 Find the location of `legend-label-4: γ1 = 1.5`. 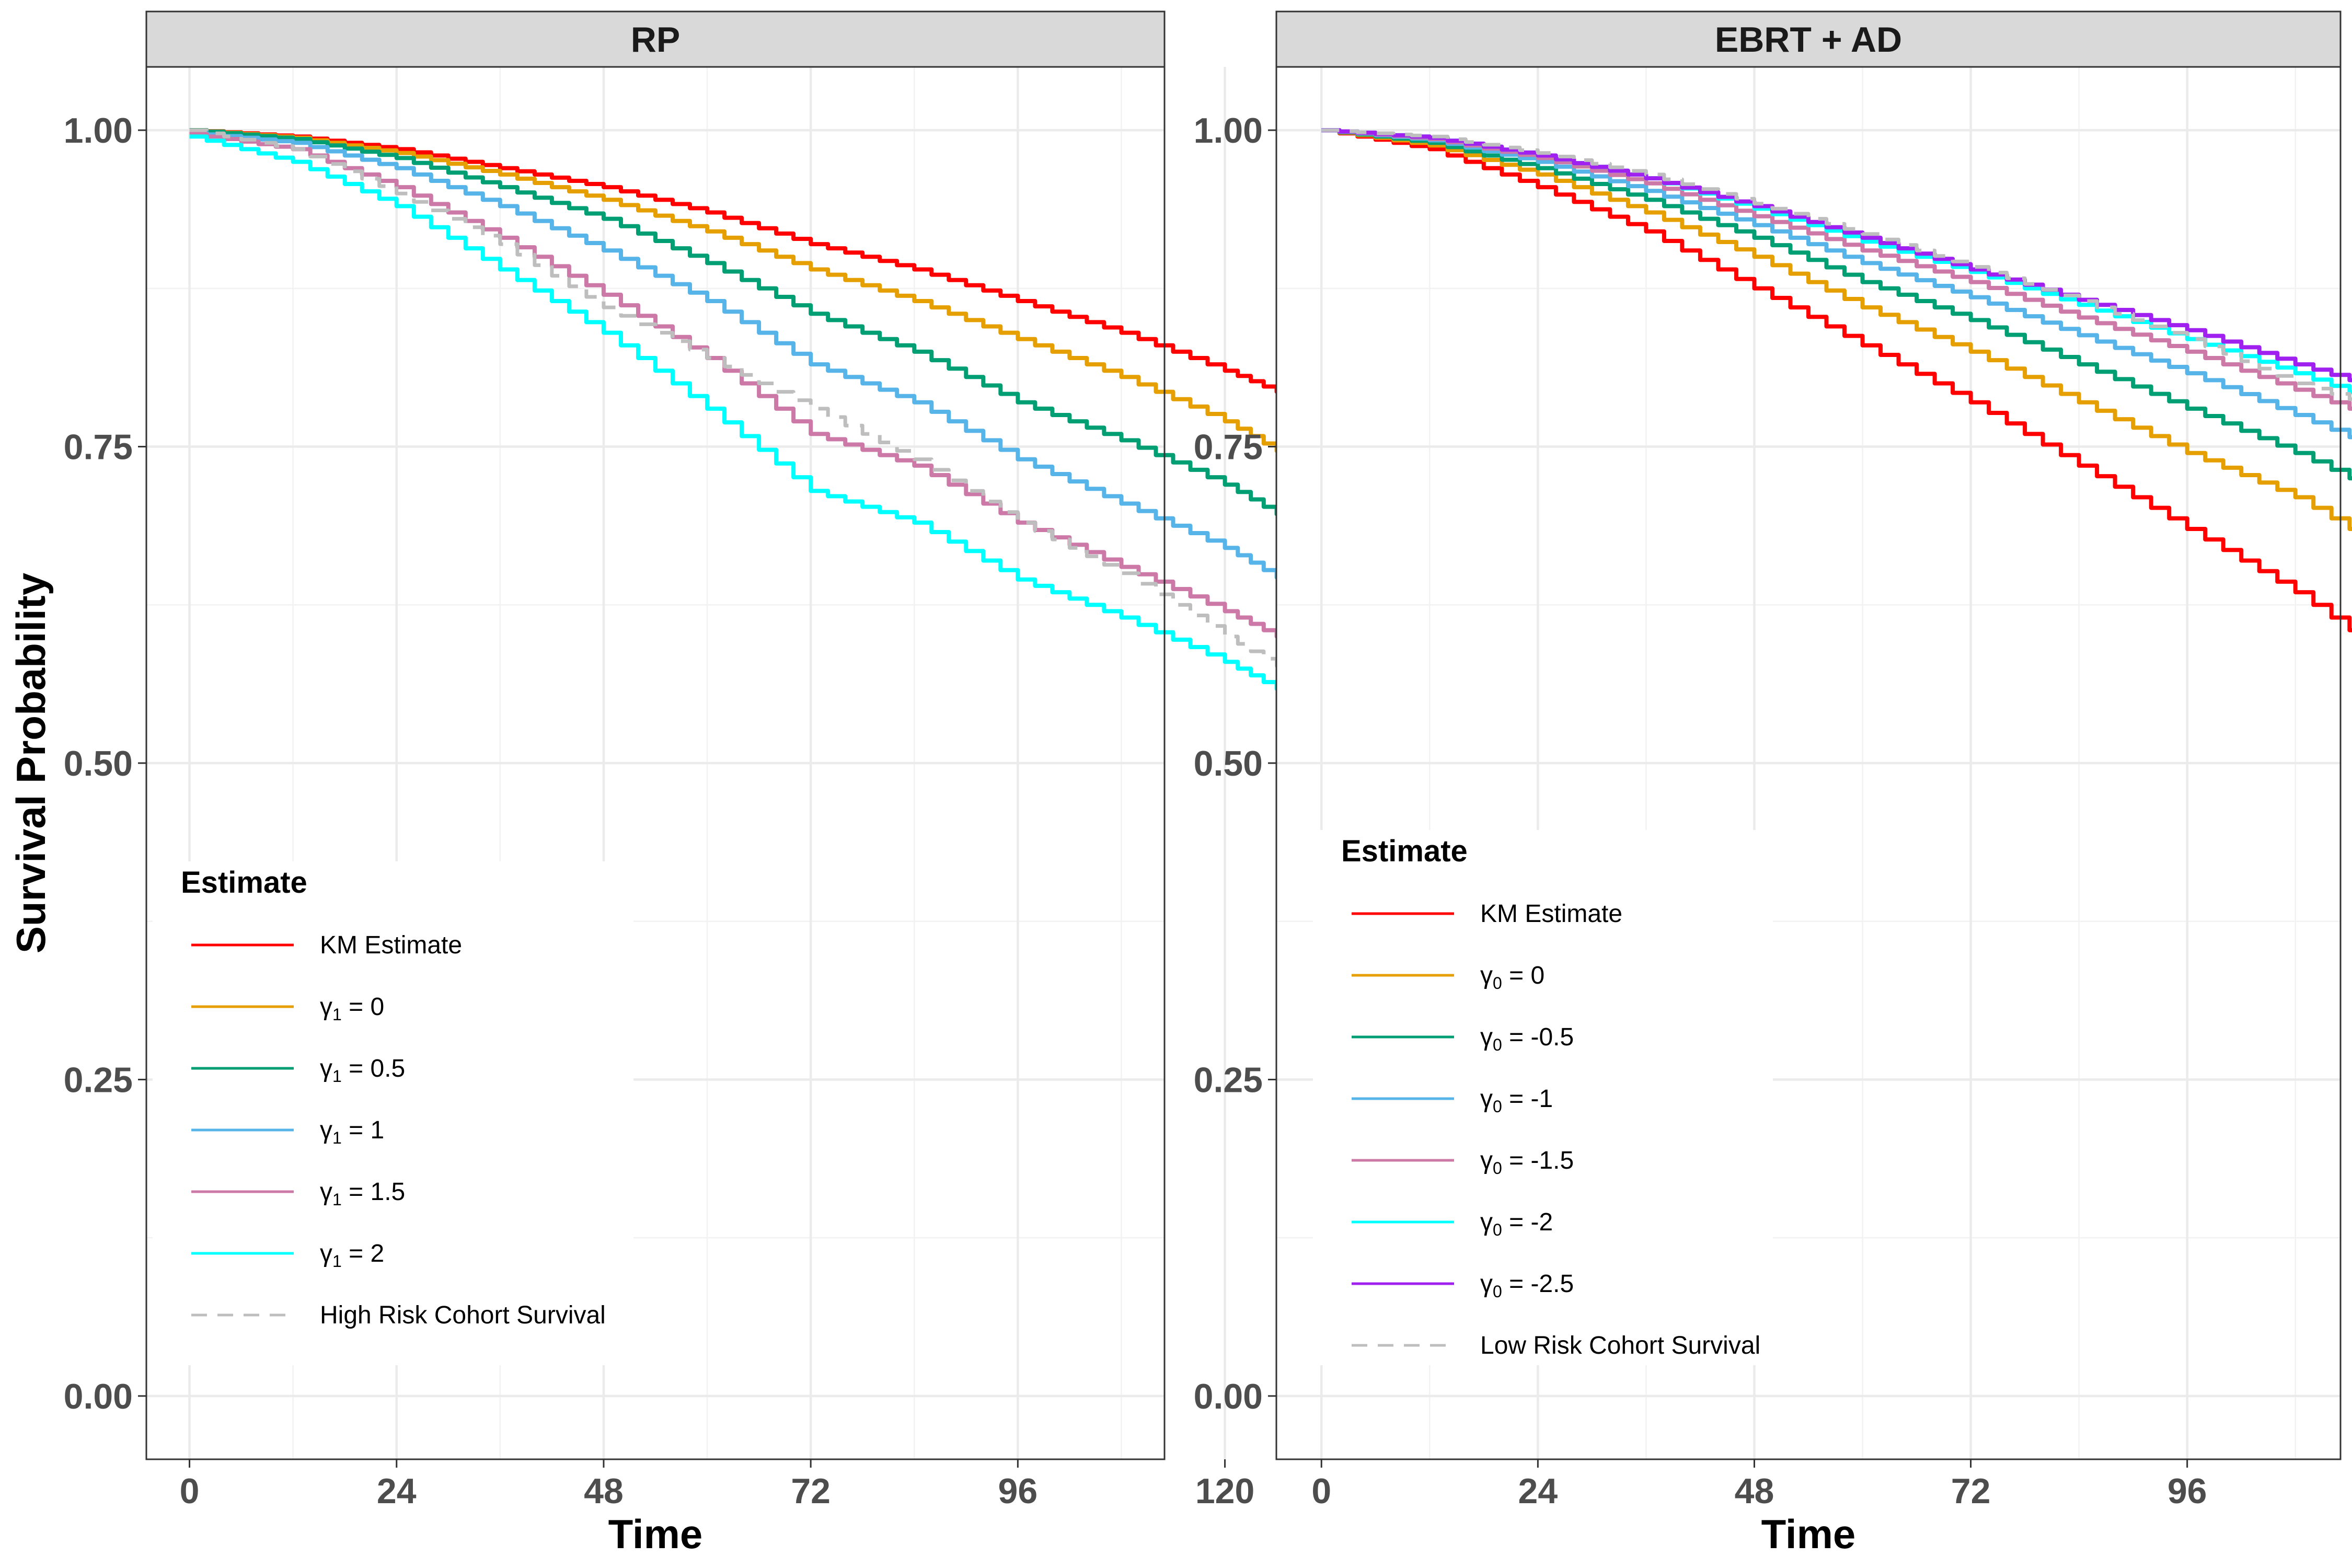

legend-label-4: γ1 = 1.5 is located at coordinates (362, 1193).